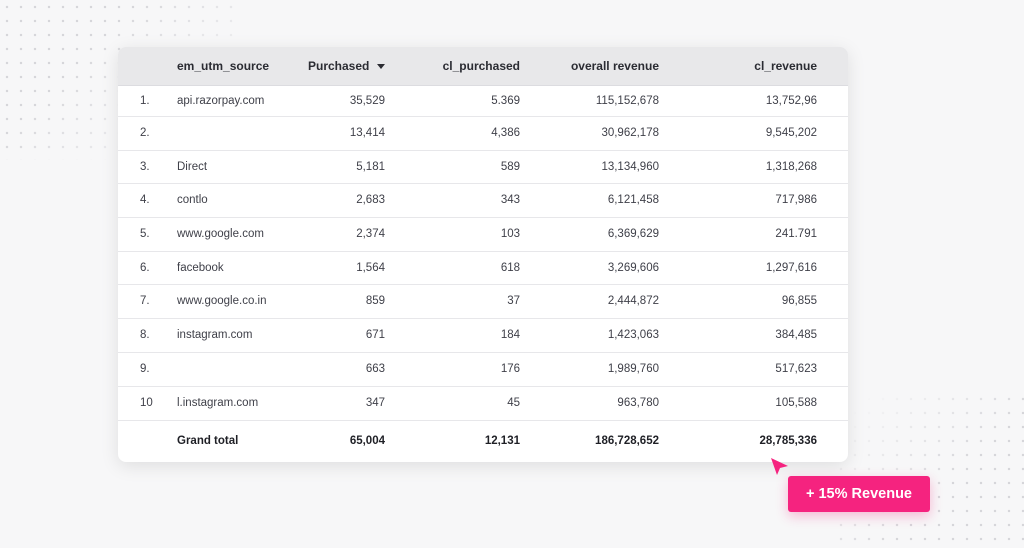  What do you see at coordinates (633, 267) in the screenshot?
I see `cell-overall-revenue: 3,269,606` at bounding box center [633, 267].